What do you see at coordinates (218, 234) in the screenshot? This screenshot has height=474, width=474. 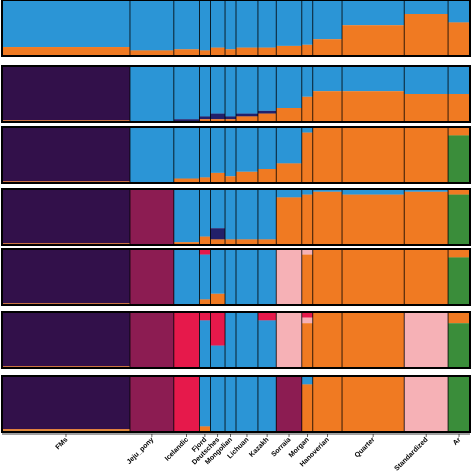 I see `bar-segment-deutsches-navy` at bounding box center [218, 234].